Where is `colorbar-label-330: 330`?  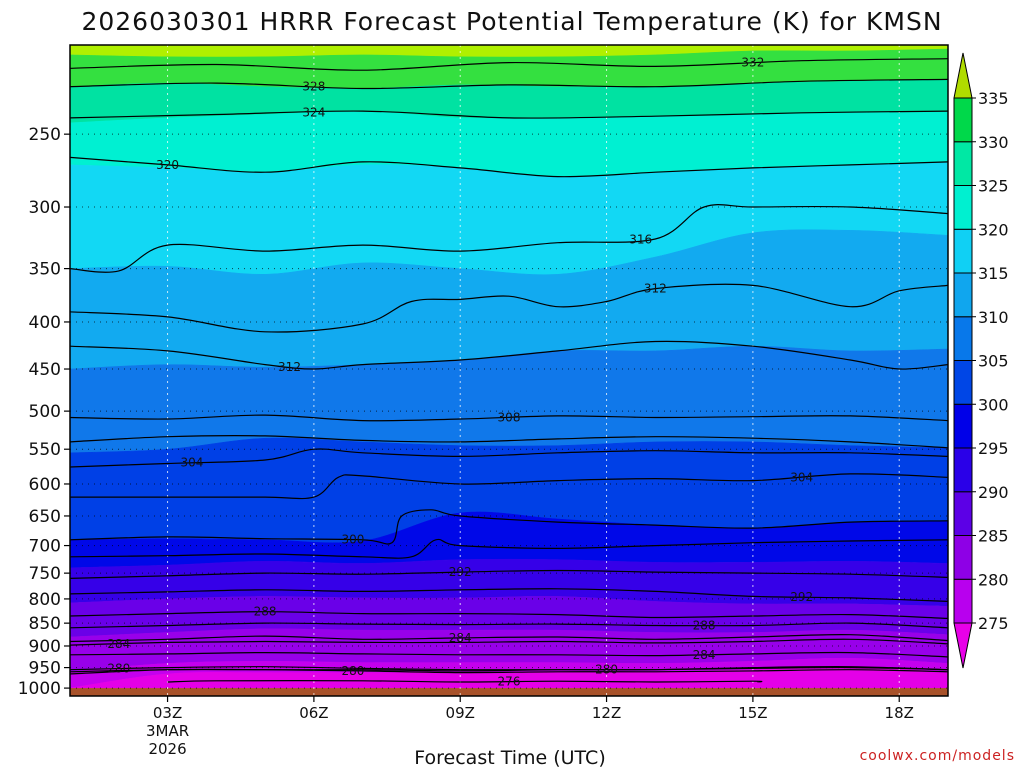 colorbar-label-330: 330 is located at coordinates (993, 142).